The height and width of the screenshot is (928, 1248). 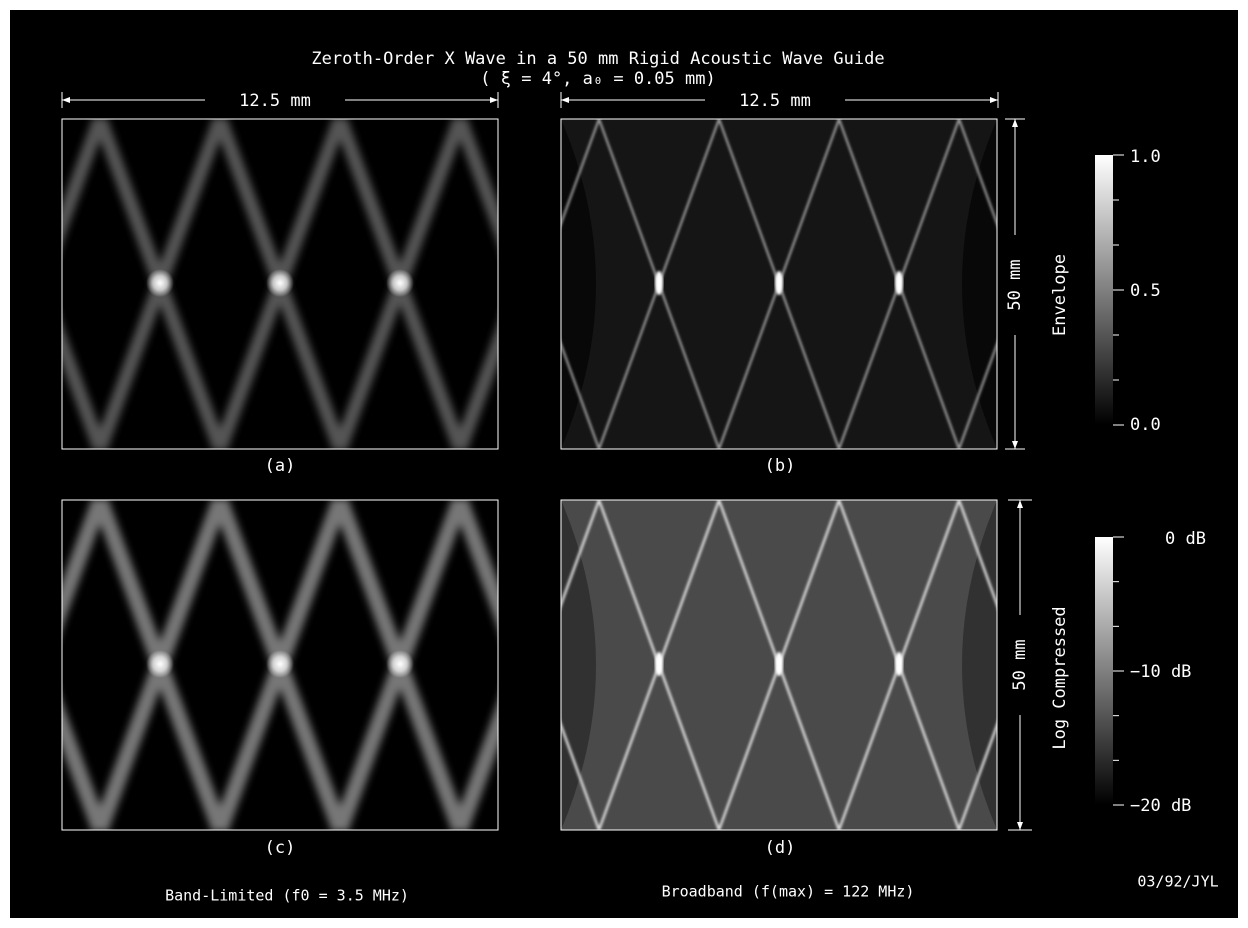 What do you see at coordinates (1177, 882) in the screenshot?
I see `stamp: 03/92/JYL` at bounding box center [1177, 882].